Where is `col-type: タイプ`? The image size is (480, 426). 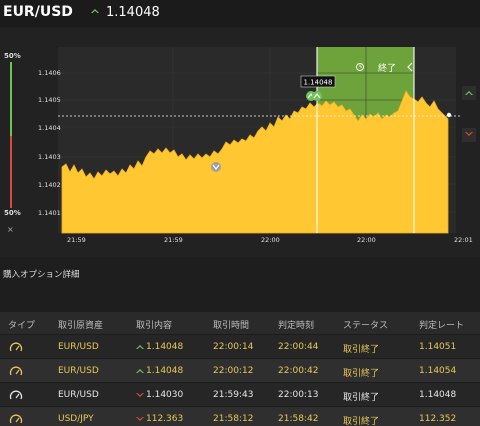 col-type: タイプ is located at coordinates (22, 326).